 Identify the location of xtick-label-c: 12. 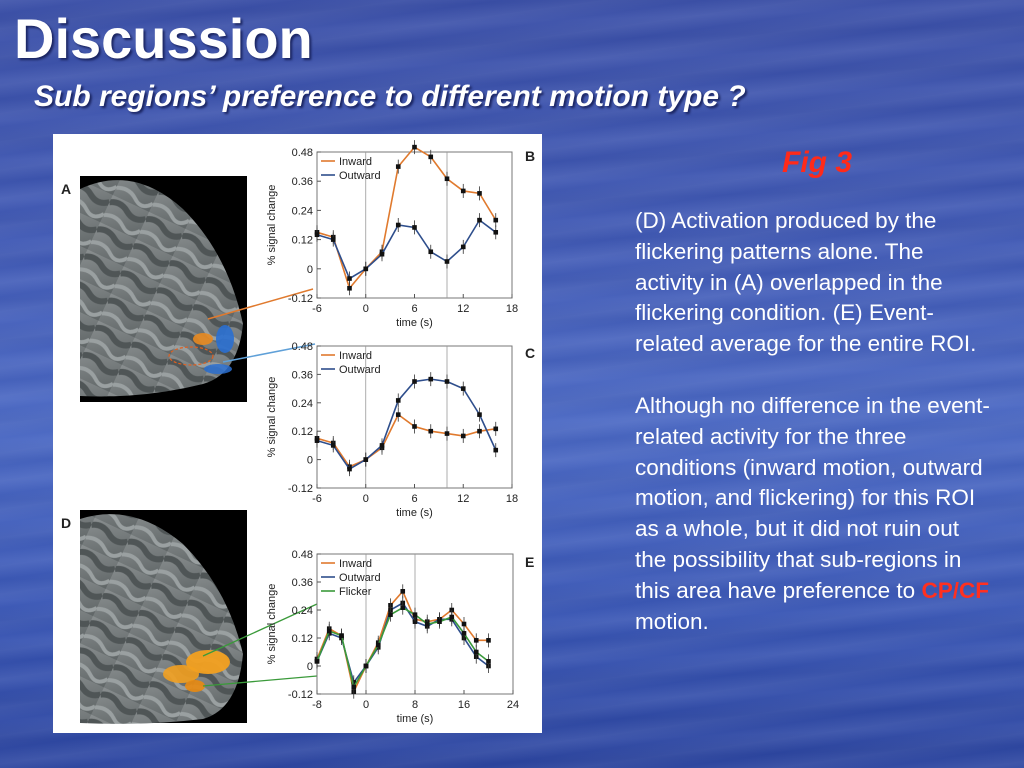
(463, 499).